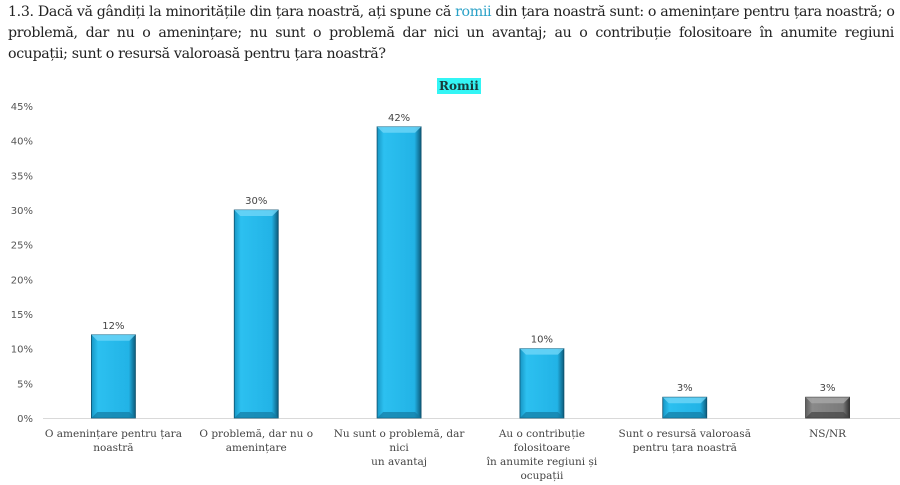  Describe the element at coordinates (22, 263) in the screenshot. I see `y-axis: 0% 5% 10% 15% 20% 25% 30% 35% 40% 45%` at that location.